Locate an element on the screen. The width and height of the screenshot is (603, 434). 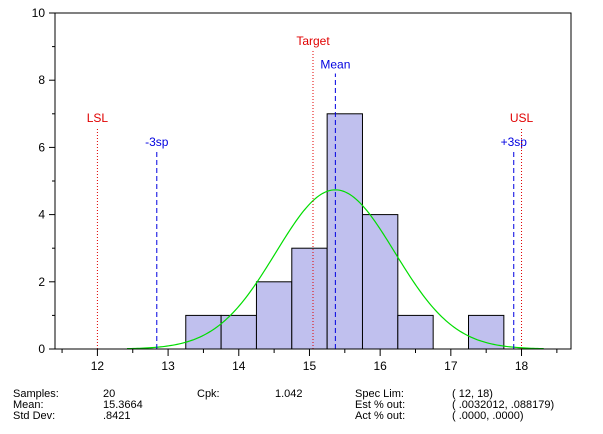
y-tick-label-6: 6 is located at coordinates (41, 147).